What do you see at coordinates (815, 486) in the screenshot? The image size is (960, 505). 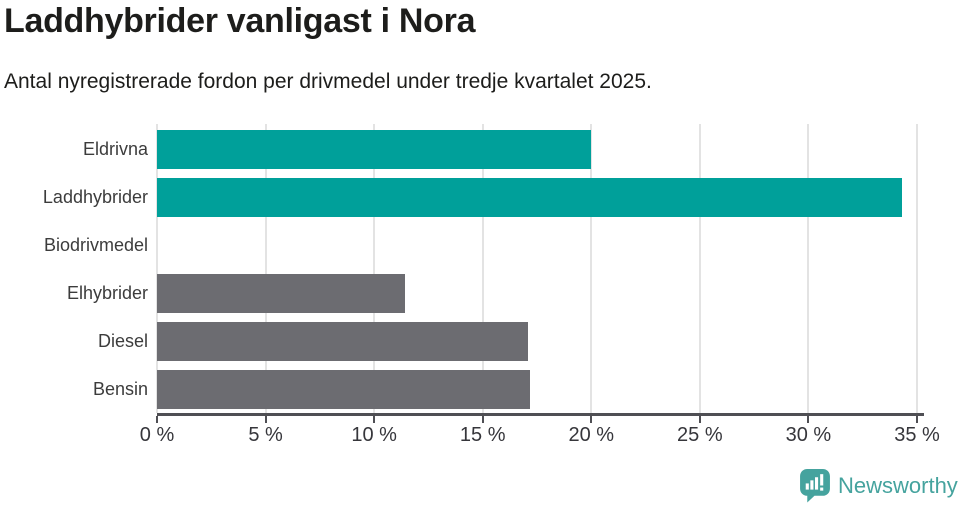 I see `newsworthy-logo-icon` at bounding box center [815, 486].